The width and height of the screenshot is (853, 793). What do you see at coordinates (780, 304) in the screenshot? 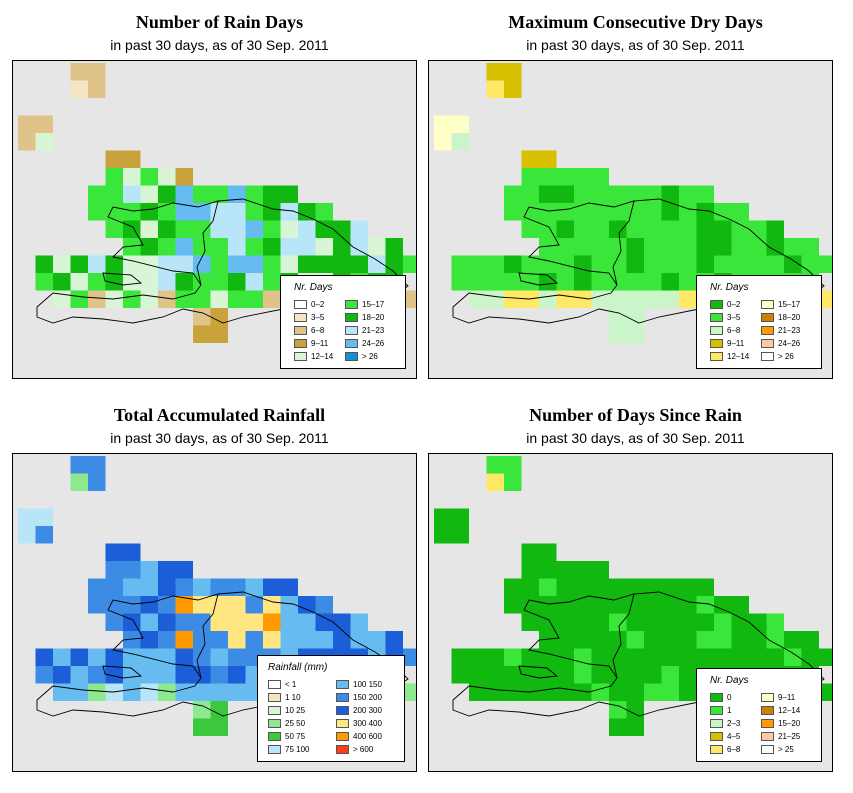
I see `legend-item: 15–17` at bounding box center [780, 304].